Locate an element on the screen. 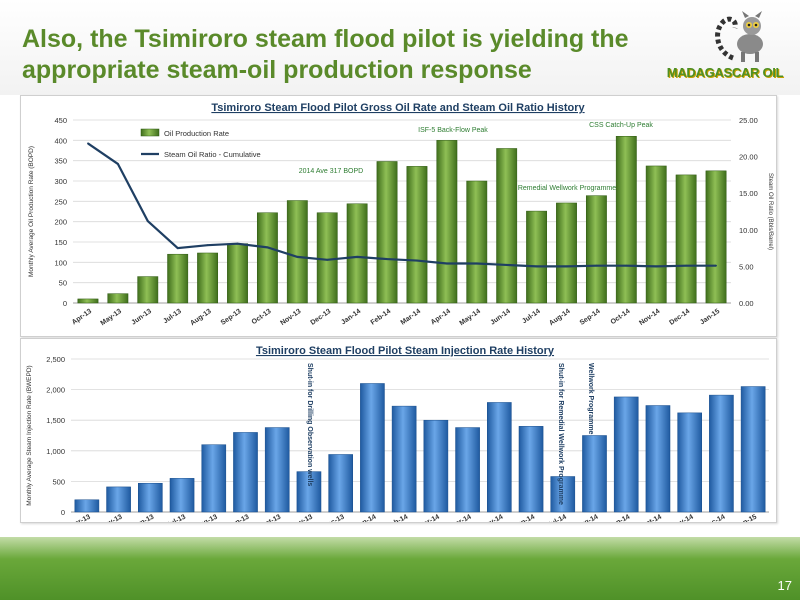 The height and width of the screenshot is (600, 800). x-tick-label: Nov-14 is located at coordinates (683, 518).